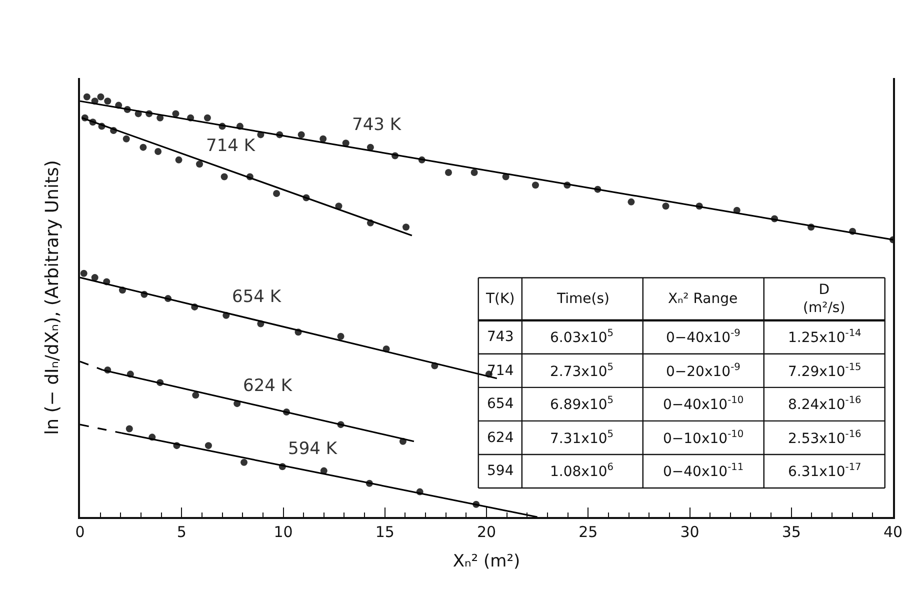 This screenshot has width=915, height=595. I want to click on annotation: T(K), so click(500, 299).